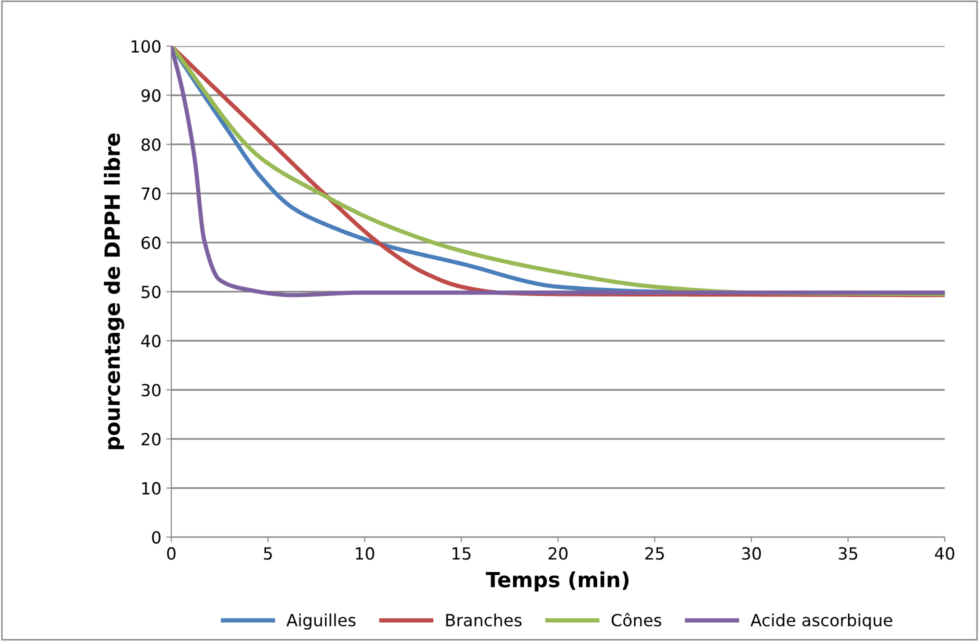  Describe the element at coordinates (268, 553) in the screenshot. I see `x-tick-label: 5` at that location.